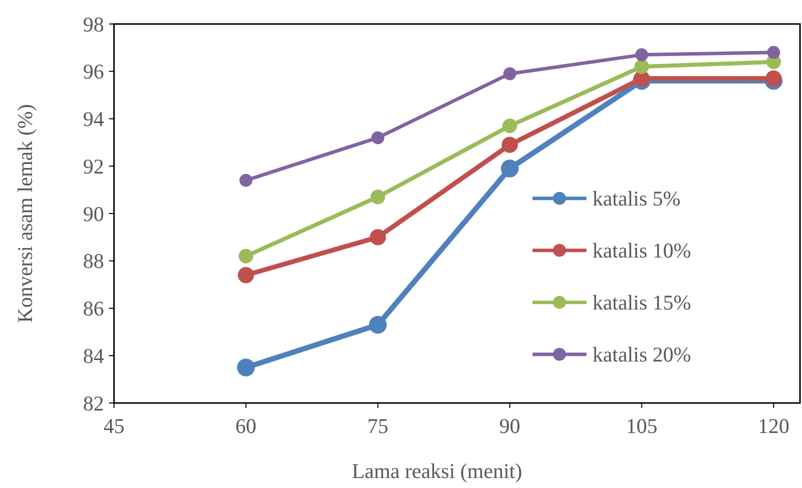 The height and width of the screenshot is (488, 802). What do you see at coordinates (93, 166) in the screenshot?
I see `y-tick-label: 92` at bounding box center [93, 166].